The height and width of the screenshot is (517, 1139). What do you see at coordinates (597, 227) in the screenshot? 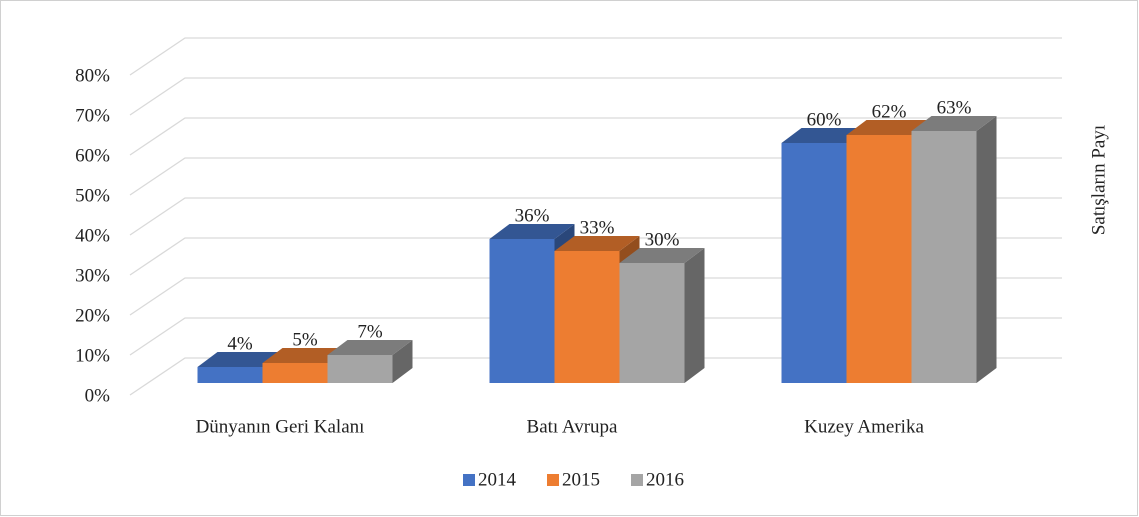
I see `data-label: 33%` at bounding box center [597, 227].